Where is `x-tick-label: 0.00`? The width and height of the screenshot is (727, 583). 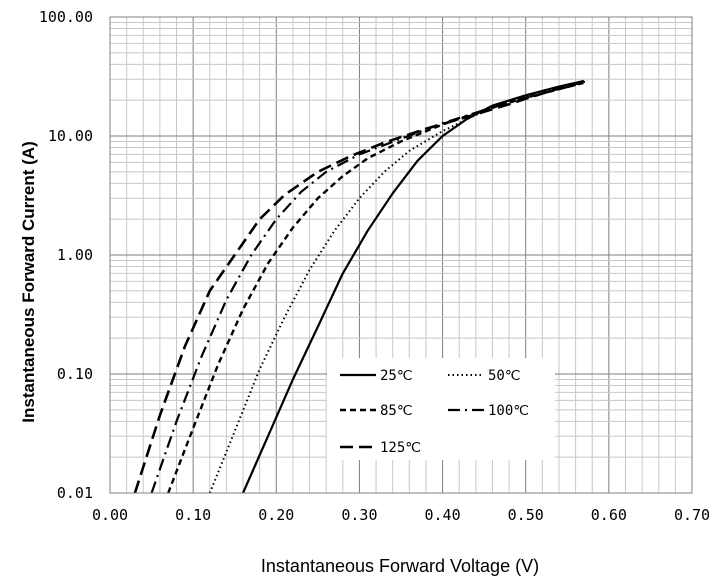 x-tick-label: 0.00 is located at coordinates (110, 515).